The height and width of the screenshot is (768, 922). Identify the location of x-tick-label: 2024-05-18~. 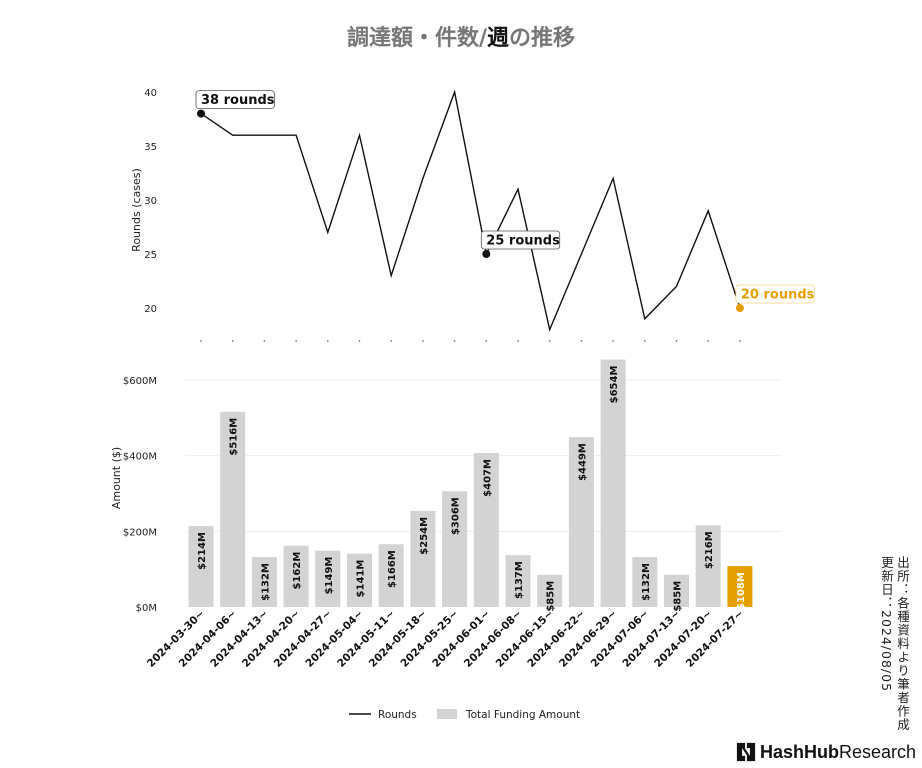
(398, 639).